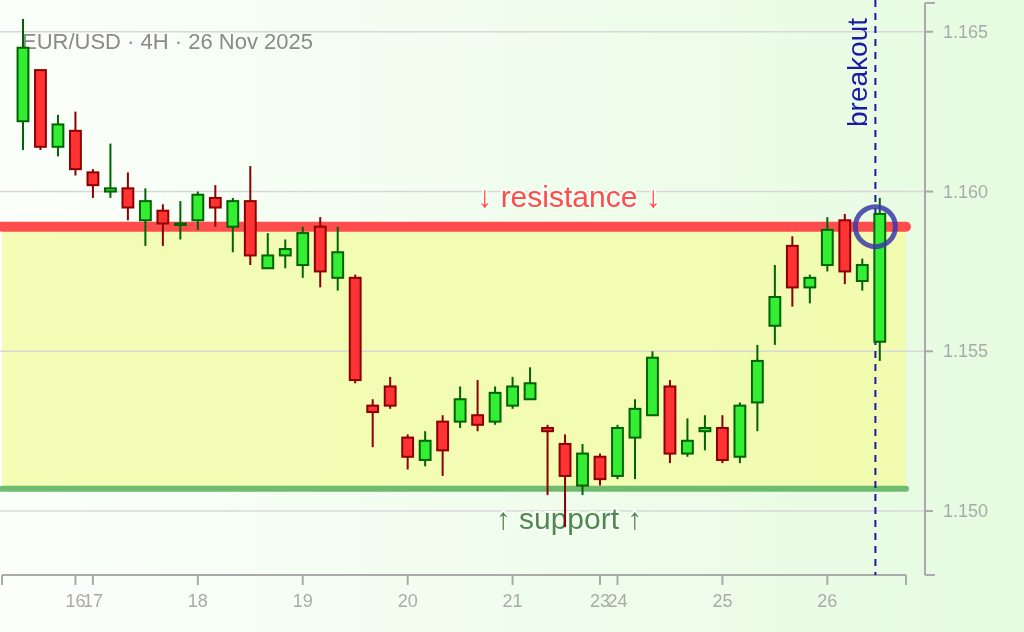  I want to click on x-tick-label: 25, so click(722, 601).